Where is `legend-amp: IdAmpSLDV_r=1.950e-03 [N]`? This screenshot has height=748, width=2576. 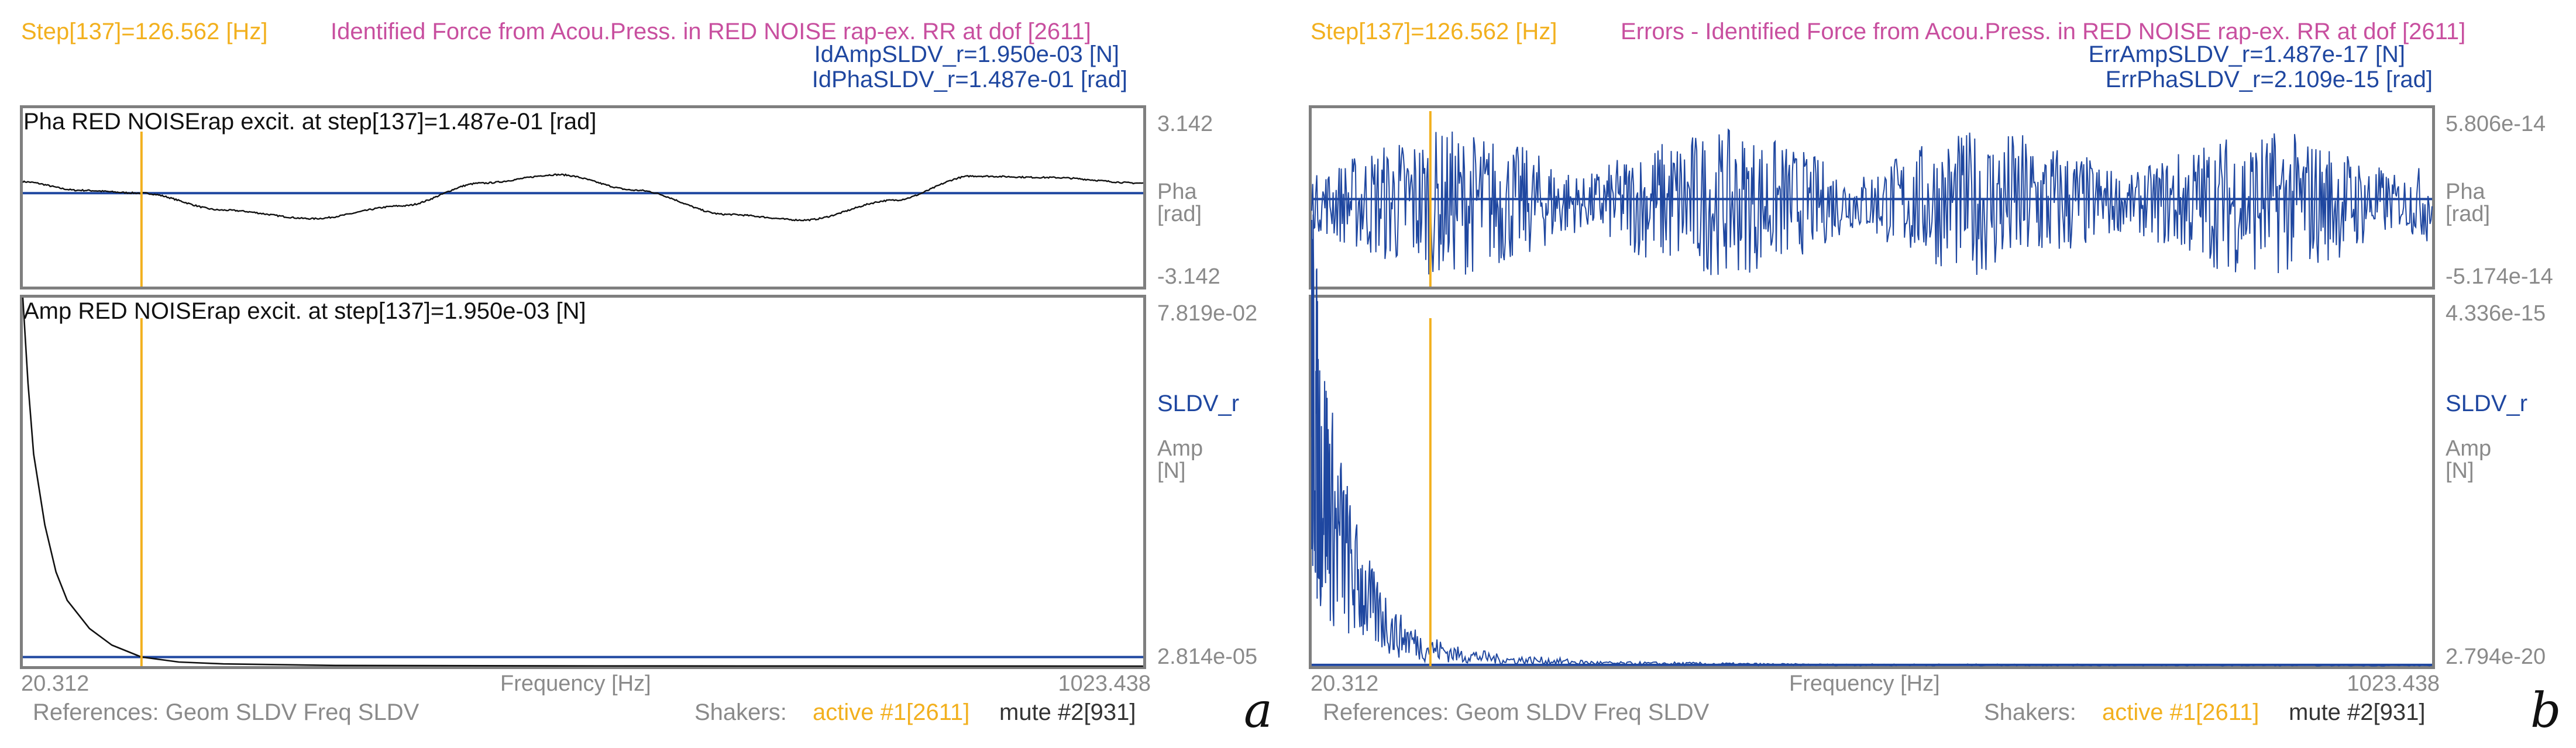 legend-amp: IdAmpSLDV_r=1.950e-03 [N] is located at coordinates (967, 54).